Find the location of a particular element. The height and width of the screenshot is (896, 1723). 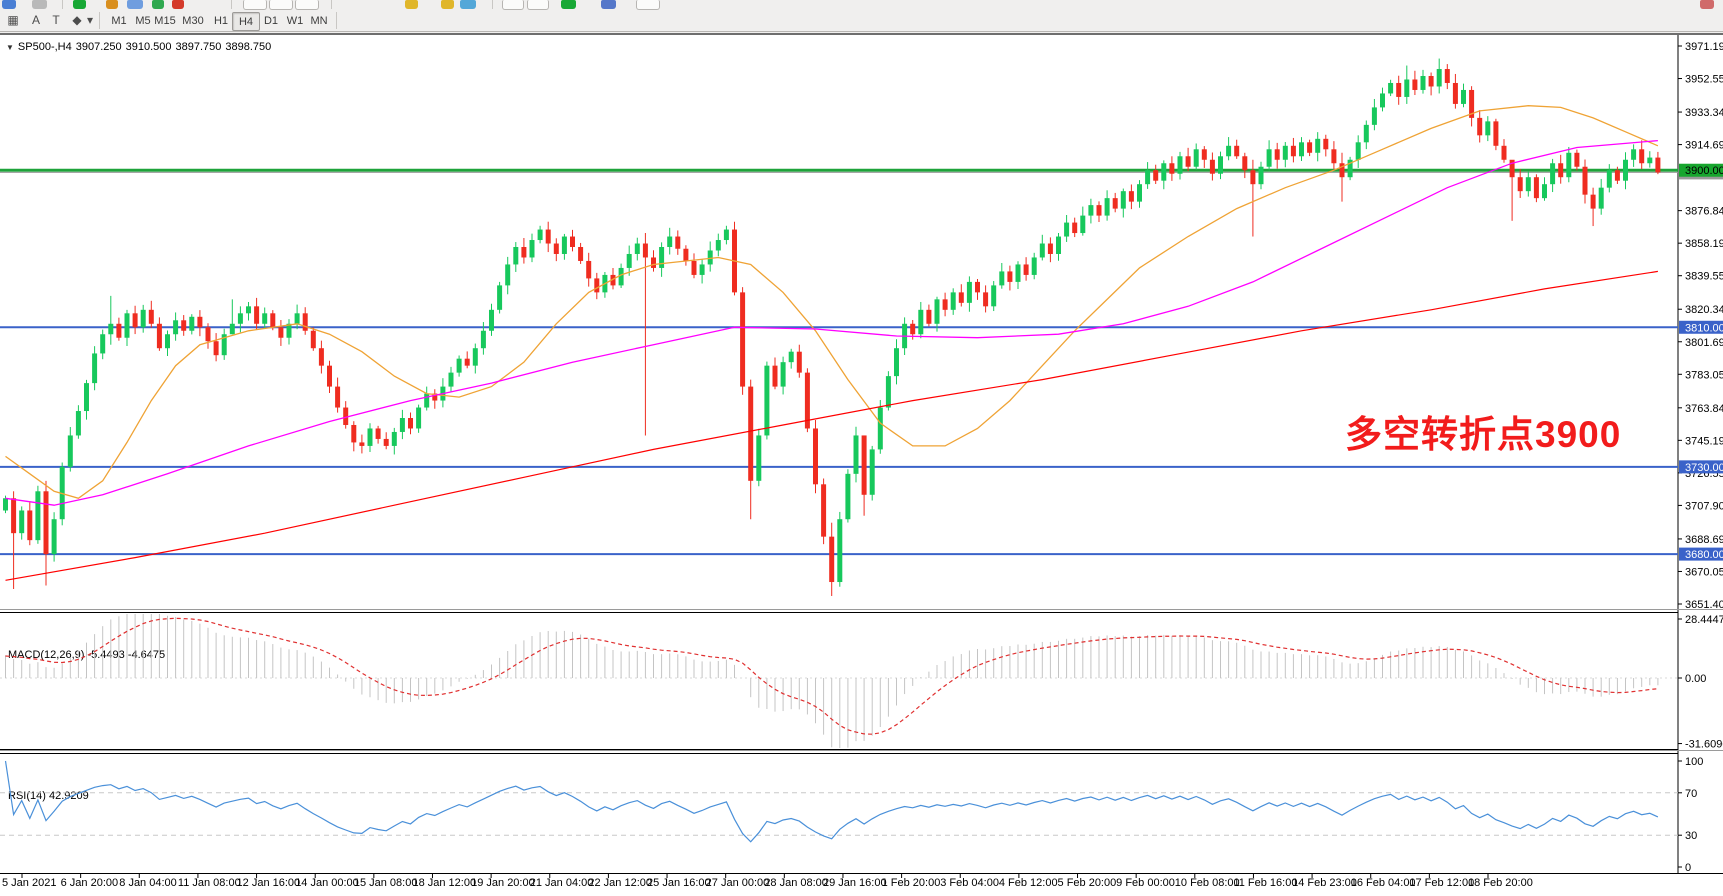

time-axis-label: 22 Jan 12:00 is located at coordinates (620, 883).